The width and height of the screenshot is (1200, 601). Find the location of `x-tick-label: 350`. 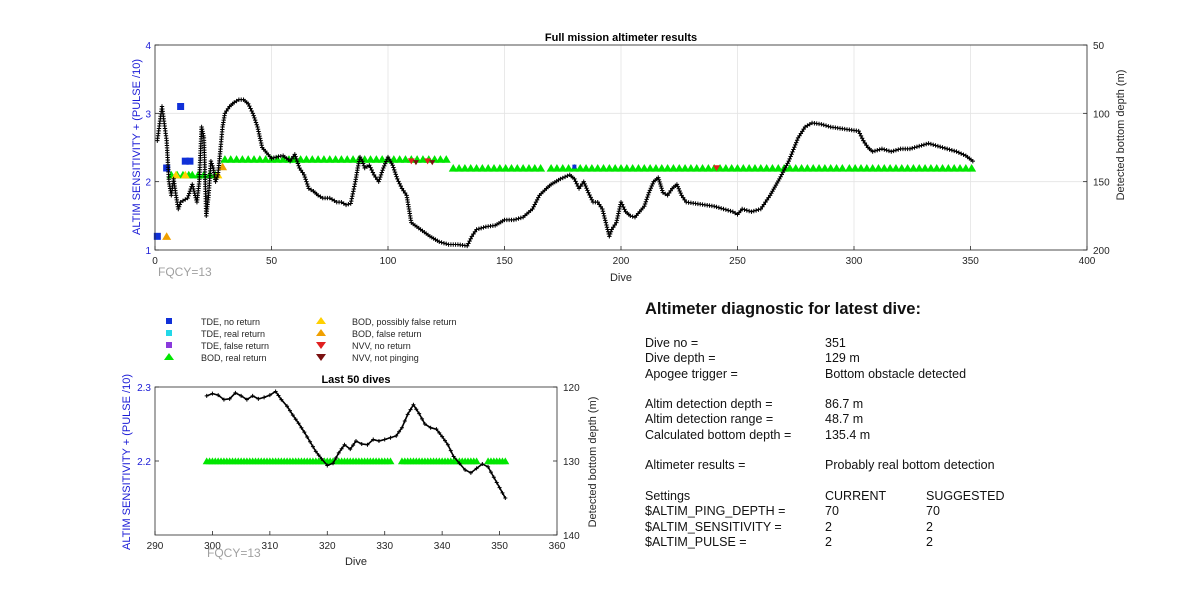

x-tick-label: 350 is located at coordinates (970, 261).